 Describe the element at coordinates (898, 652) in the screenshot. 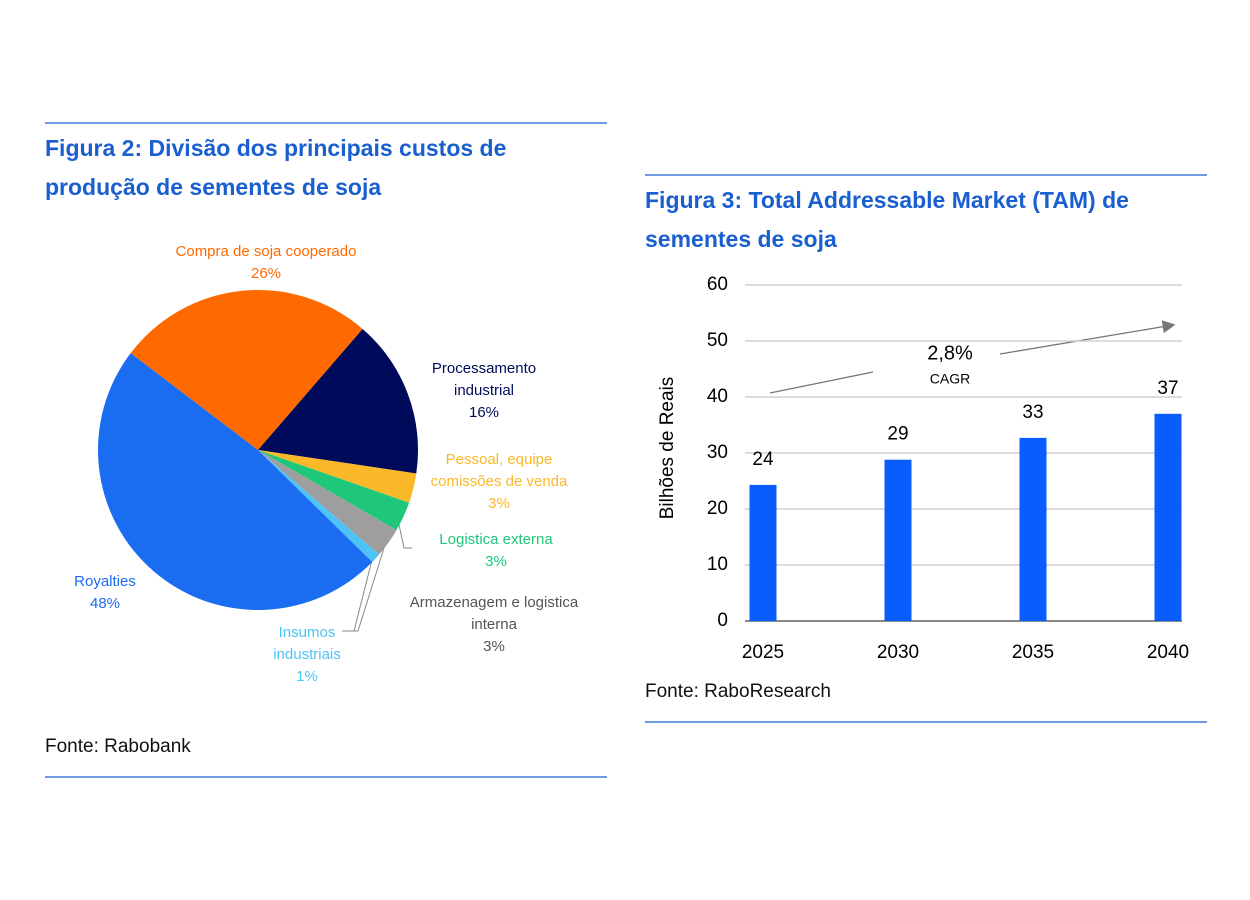

I see `x-tick-label: 2030` at that location.